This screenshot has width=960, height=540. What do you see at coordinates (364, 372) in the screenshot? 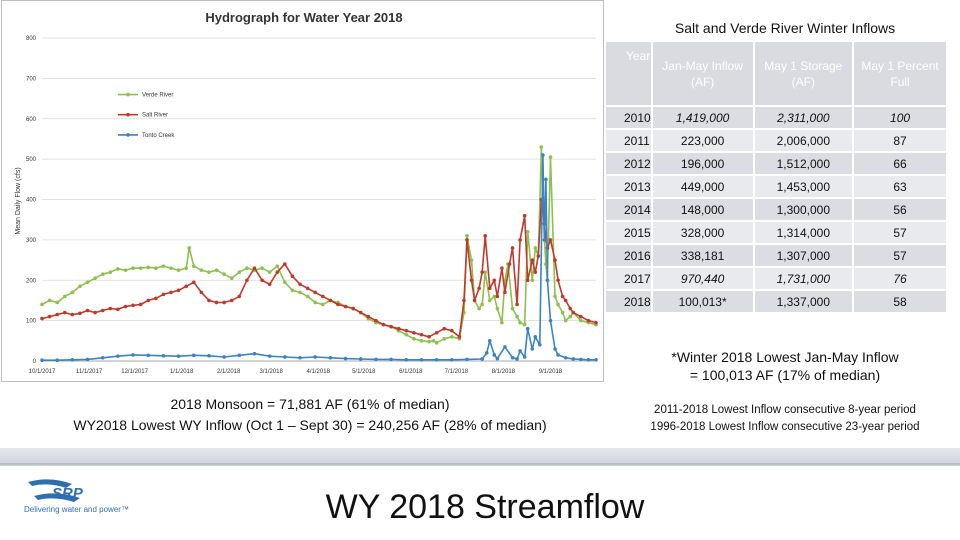
I see `x-tick-label: 5/1/2018` at bounding box center [364, 372].